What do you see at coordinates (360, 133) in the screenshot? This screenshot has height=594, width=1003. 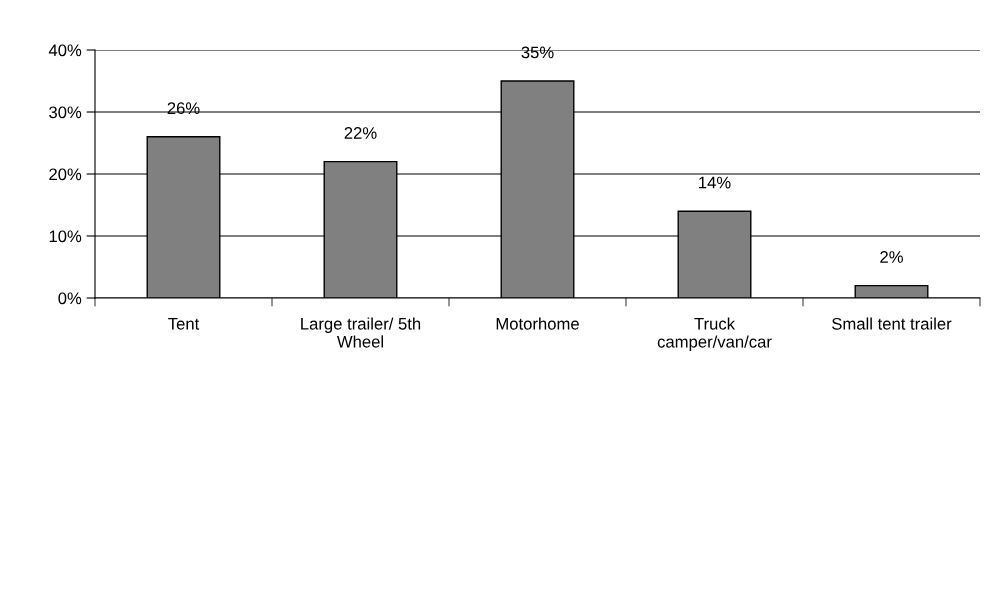 I see `data-label: 22%` at bounding box center [360, 133].